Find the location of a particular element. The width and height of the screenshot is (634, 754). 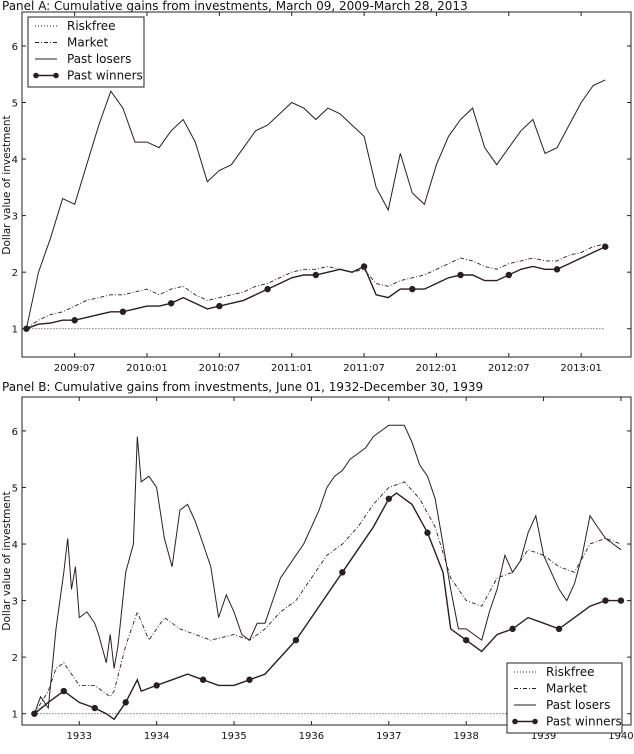

x-tick-label: 1934 is located at coordinates (156, 736).